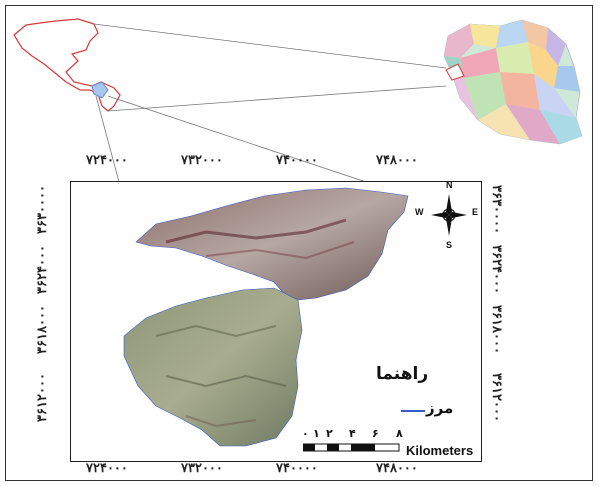 The image size is (599, 486). Describe the element at coordinates (297, 160) in the screenshot. I see `x-coord-top-3: ۷۴۰۰۰۰` at that location.